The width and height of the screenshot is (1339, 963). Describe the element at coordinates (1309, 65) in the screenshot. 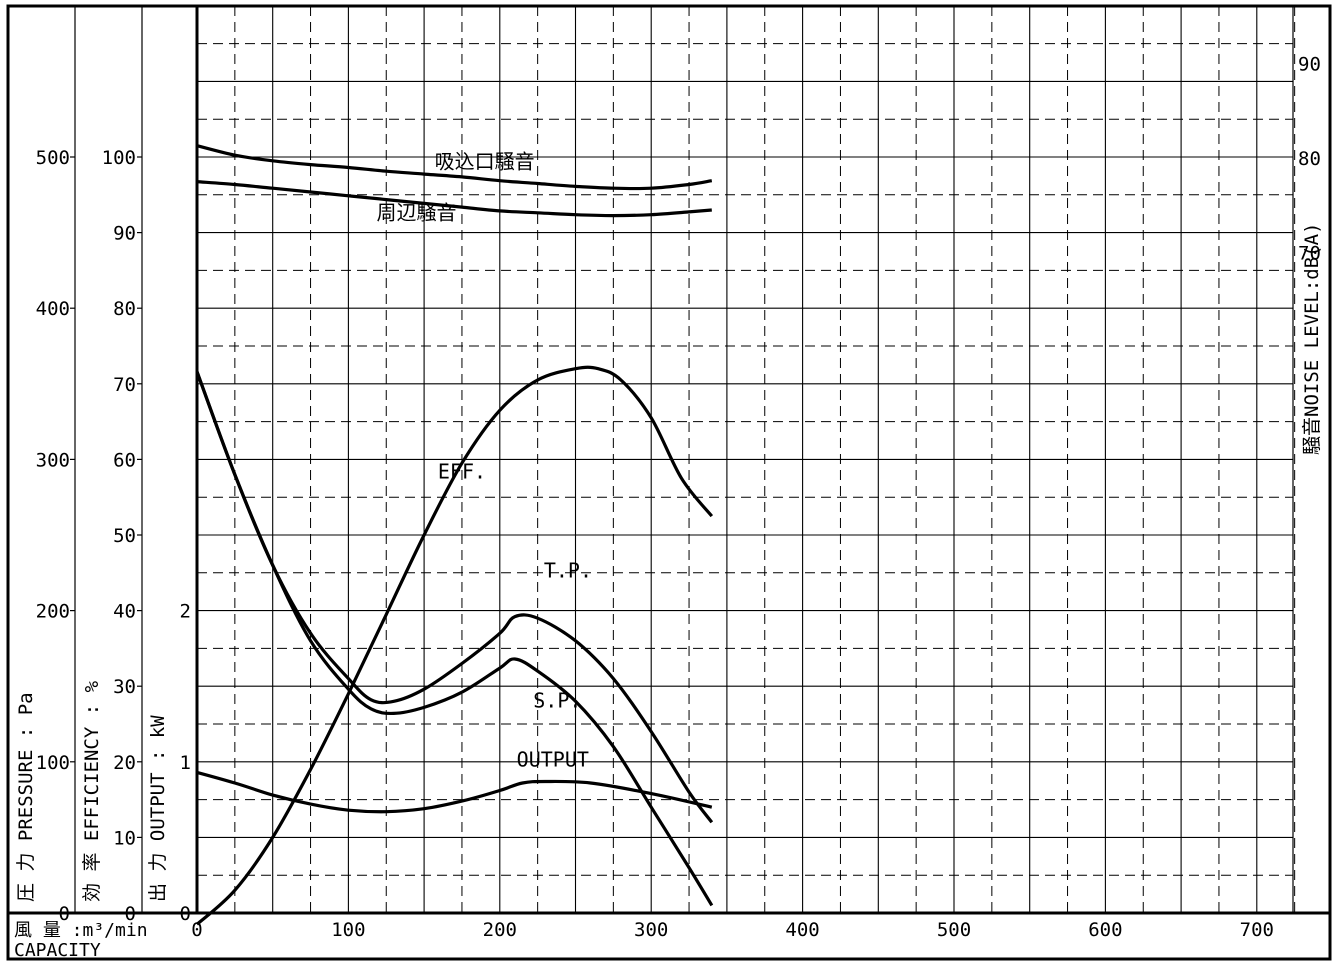

I see `noise-tick-label: 90` at that location.